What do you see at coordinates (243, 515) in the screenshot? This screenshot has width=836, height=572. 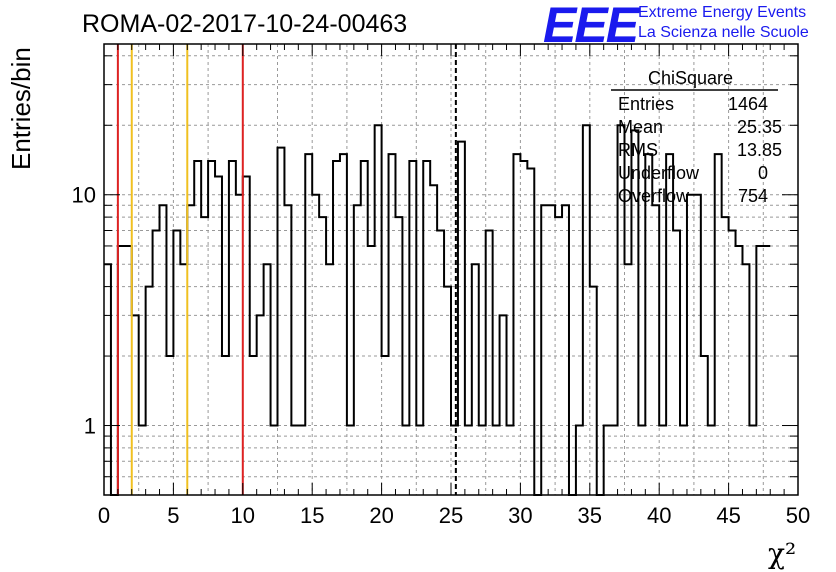 I see `x-tick-label: 10` at bounding box center [243, 515].